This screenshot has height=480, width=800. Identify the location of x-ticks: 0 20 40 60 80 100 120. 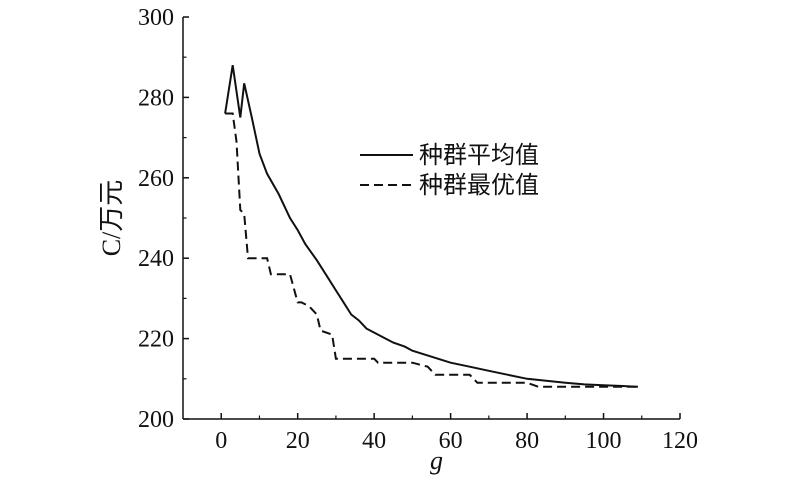
(456, 433).